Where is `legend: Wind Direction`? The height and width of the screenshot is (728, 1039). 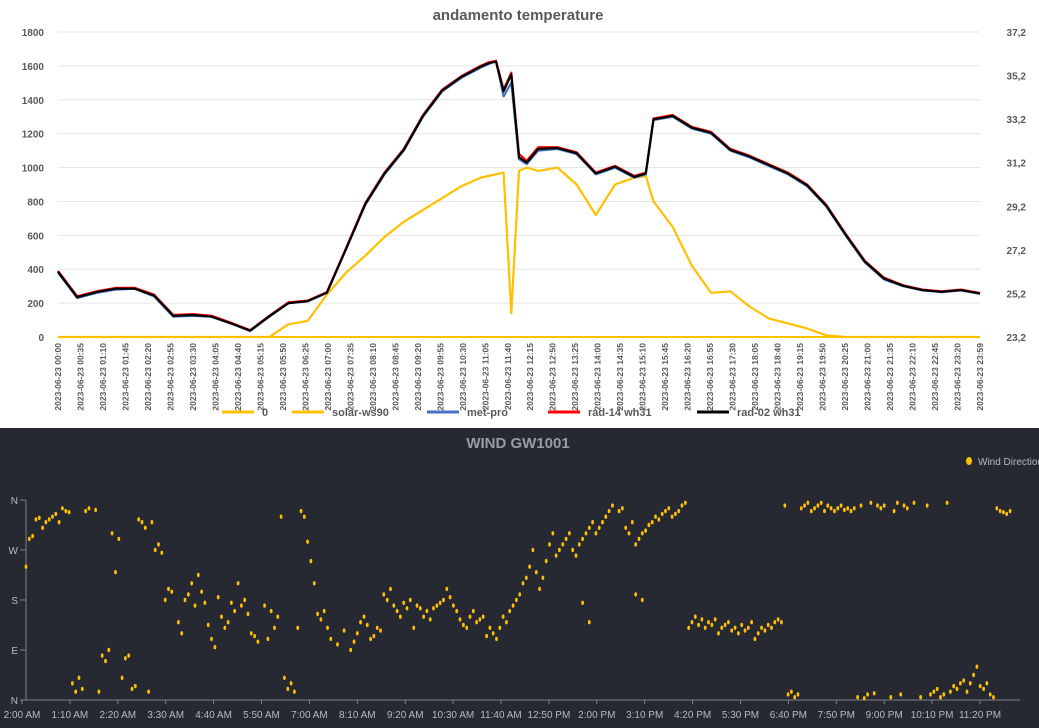
legend: Wind Direction is located at coordinates (1002, 462).